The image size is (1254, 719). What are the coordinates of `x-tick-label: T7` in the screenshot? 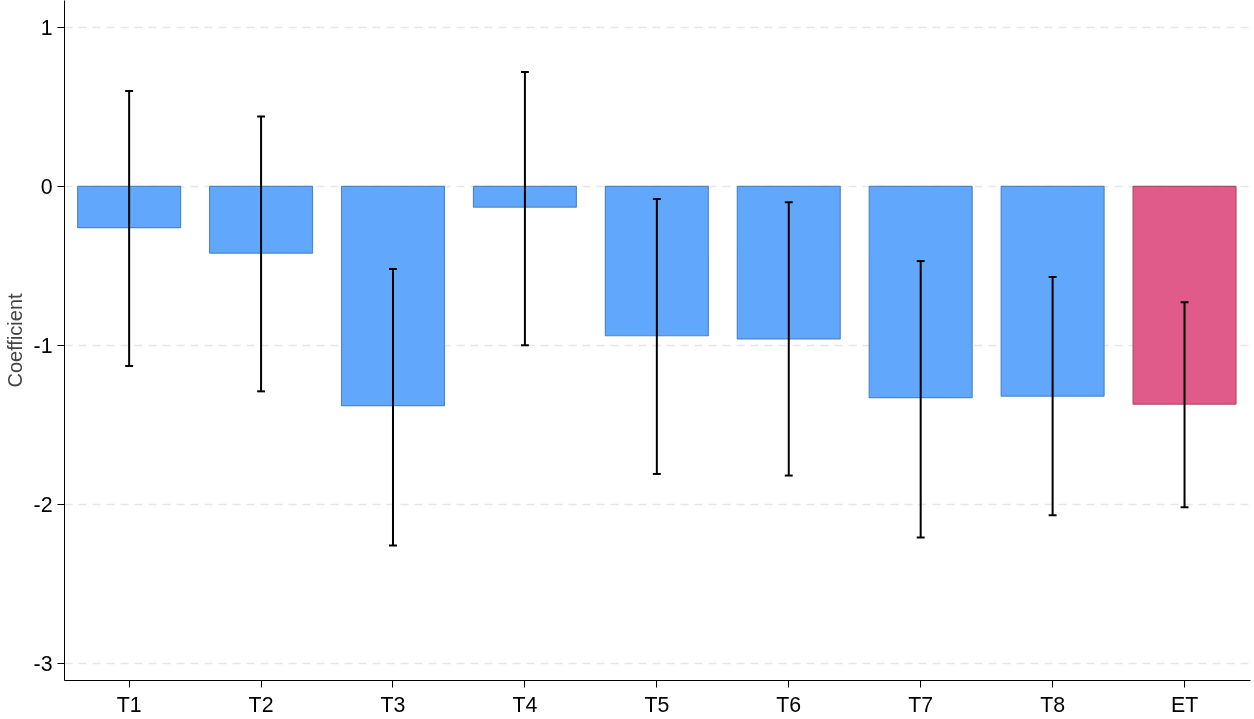 It's located at (921, 704).